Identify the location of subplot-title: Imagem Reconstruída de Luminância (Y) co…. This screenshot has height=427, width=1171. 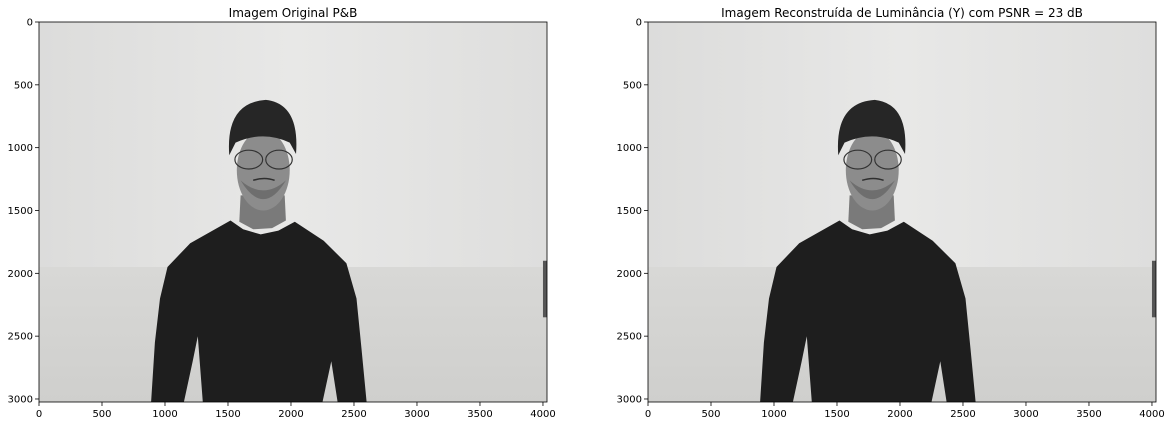
(902, 13).